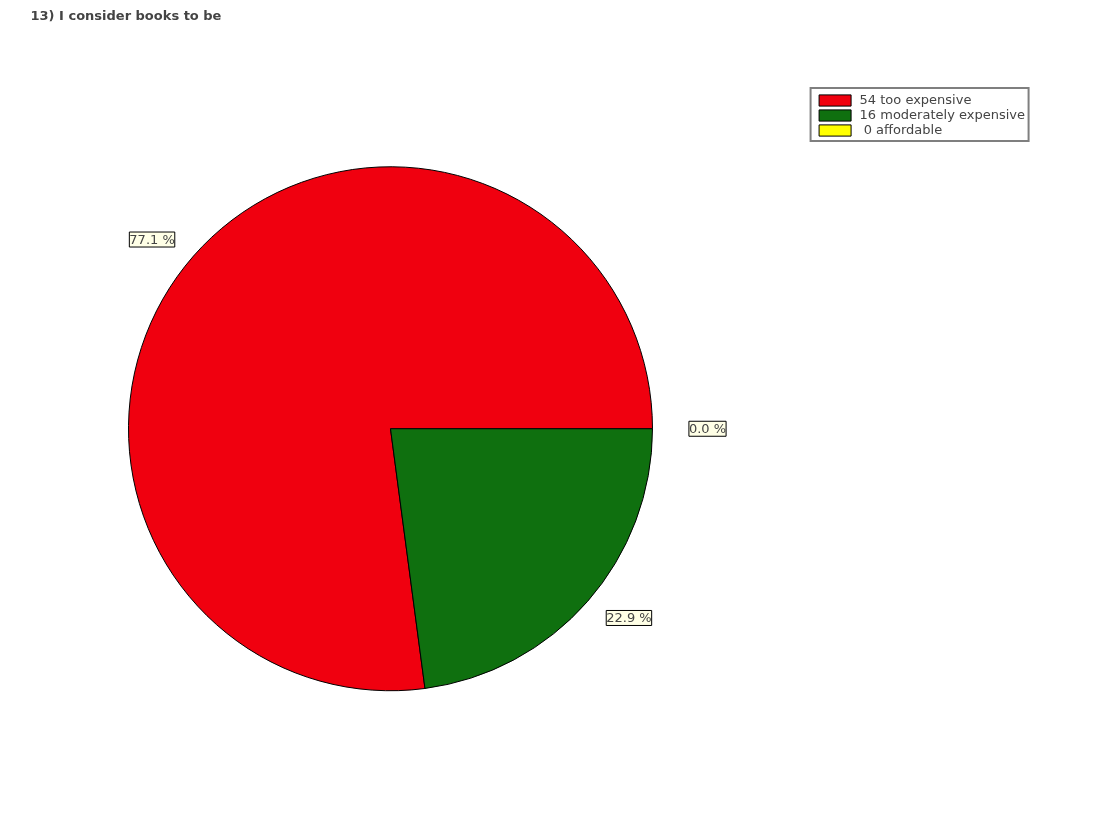  Describe the element at coordinates (629, 618) in the screenshot. I see `data-label: 22.9 %` at that location.